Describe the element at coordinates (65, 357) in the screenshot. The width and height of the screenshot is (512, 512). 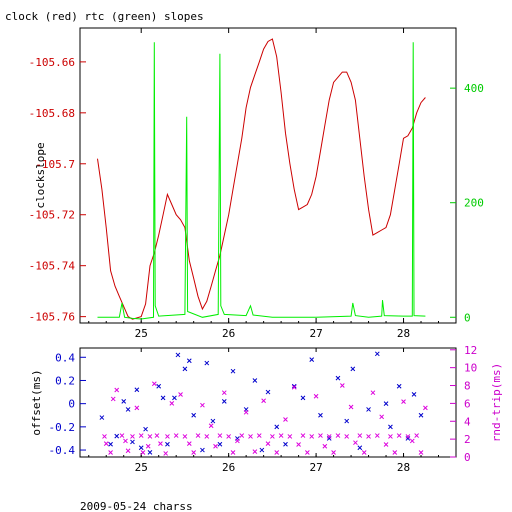
I see `left-tick-label: 0.4` at that location.